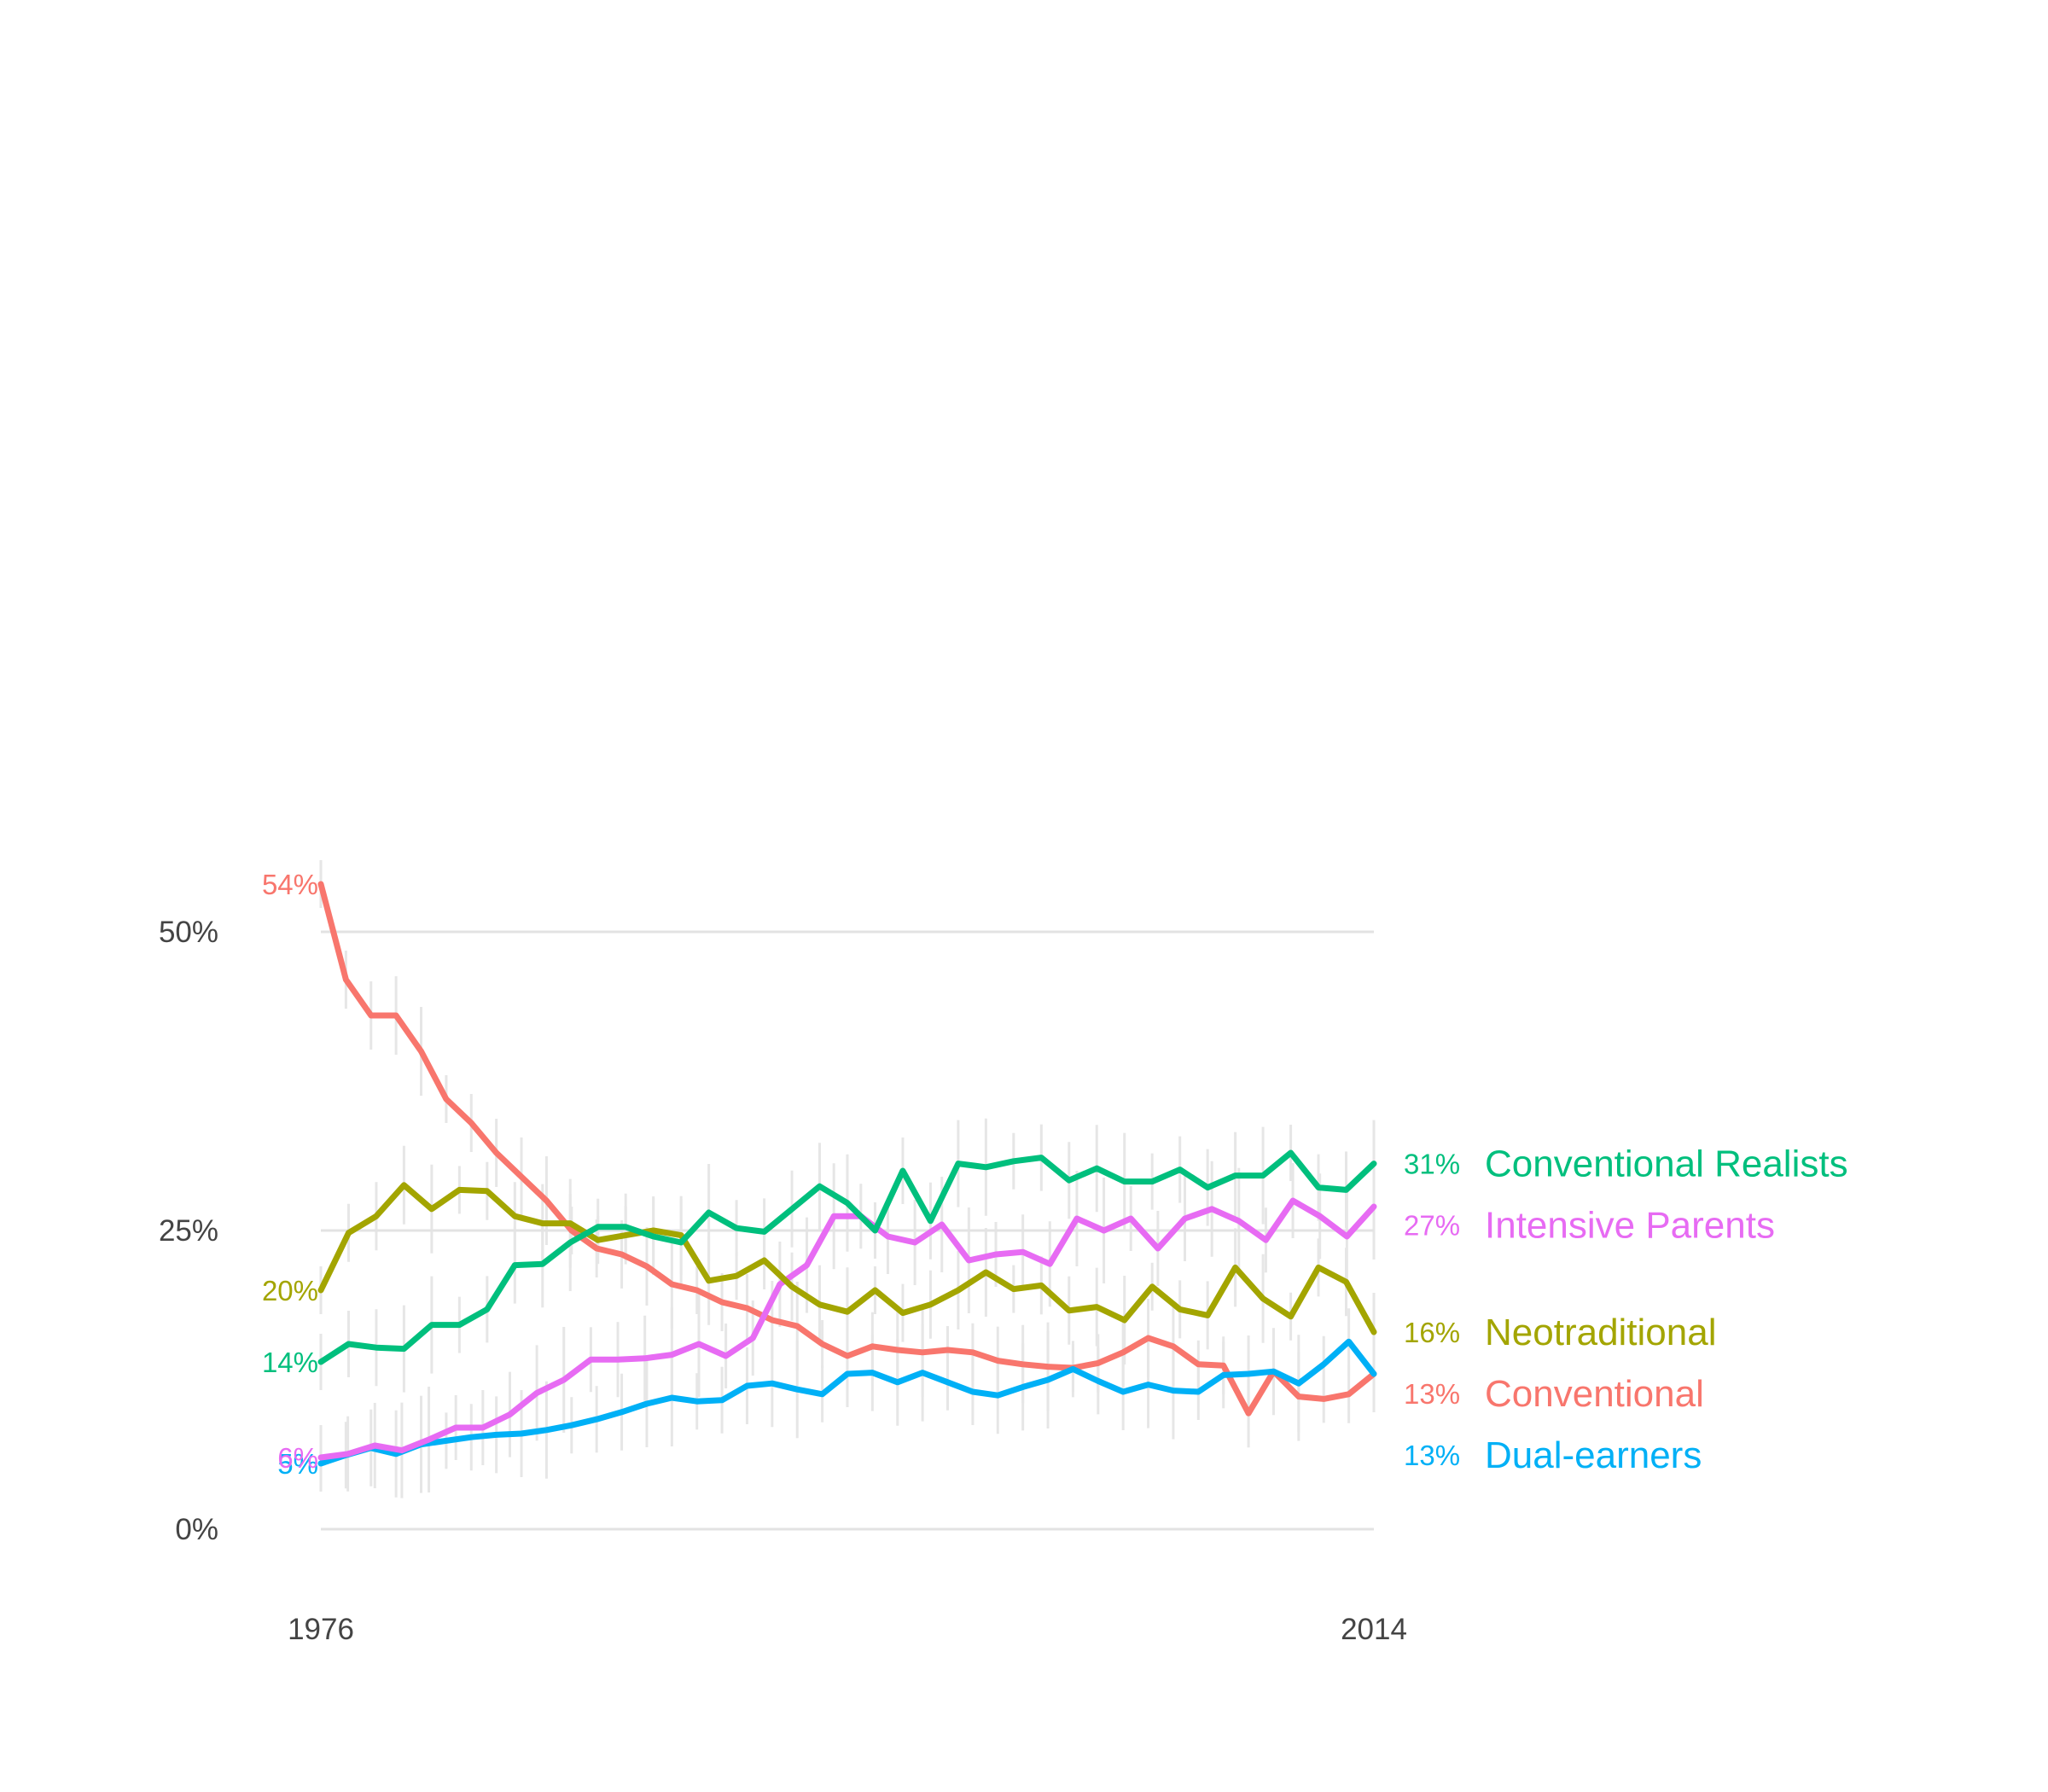  Describe the element at coordinates (1666, 1164) in the screenshot. I see `series-name-label: Conventional Realists` at that location.